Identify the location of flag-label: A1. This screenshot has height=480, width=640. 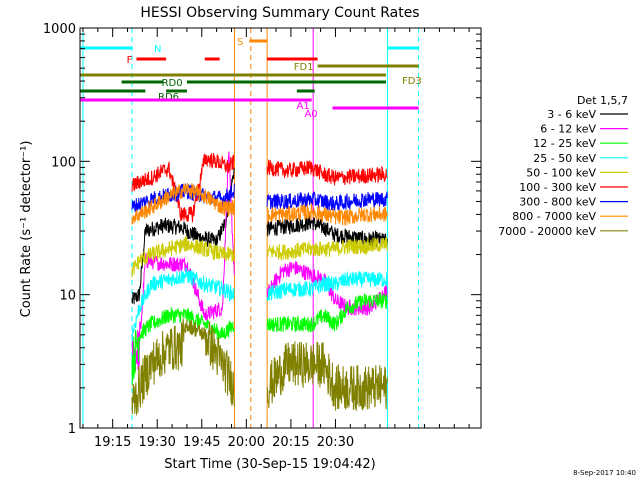
(302, 106).